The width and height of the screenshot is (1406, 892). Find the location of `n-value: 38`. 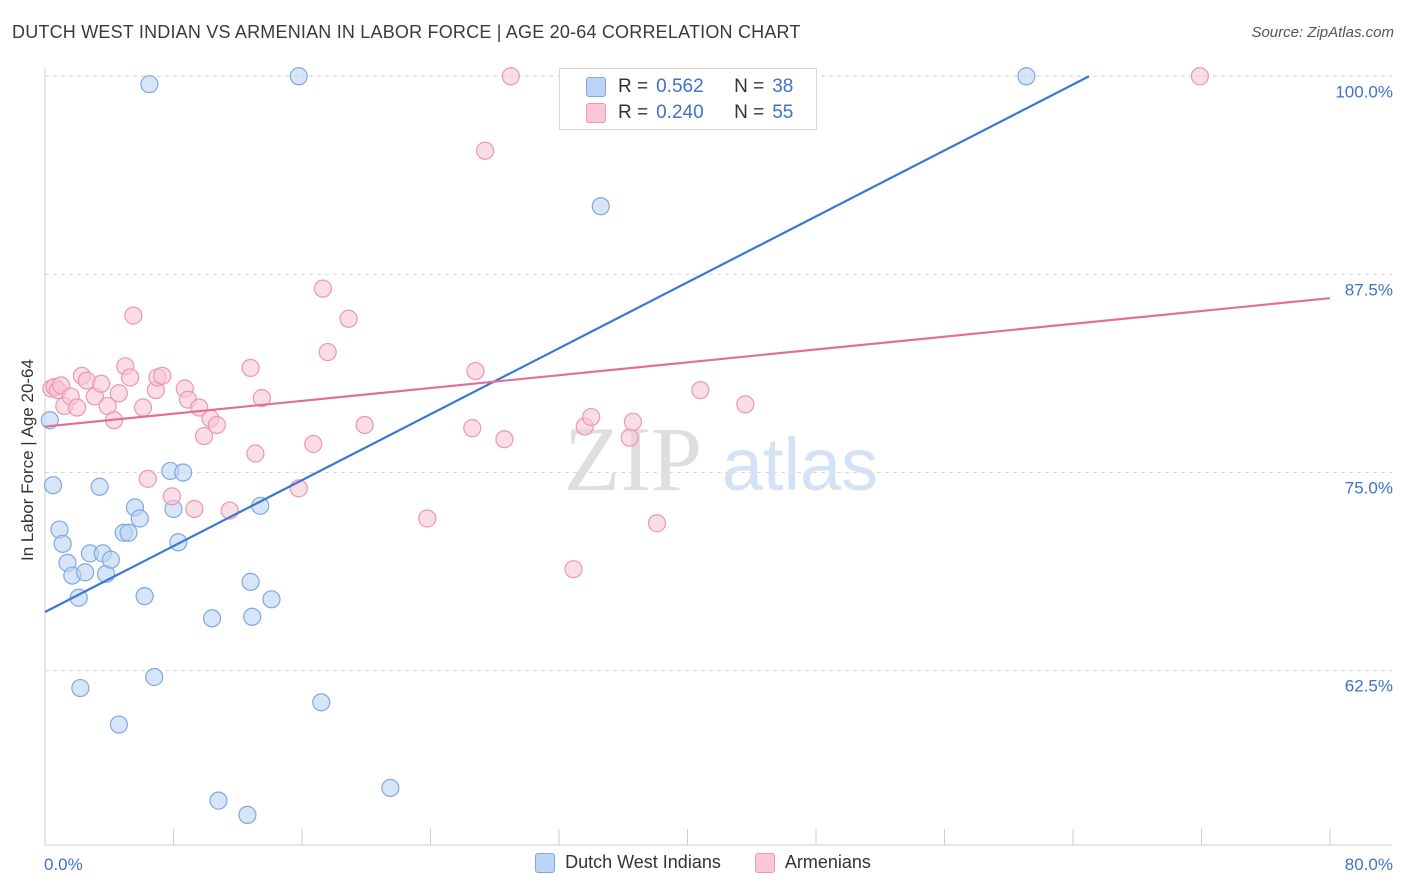

n-value: 38 is located at coordinates (783, 86).